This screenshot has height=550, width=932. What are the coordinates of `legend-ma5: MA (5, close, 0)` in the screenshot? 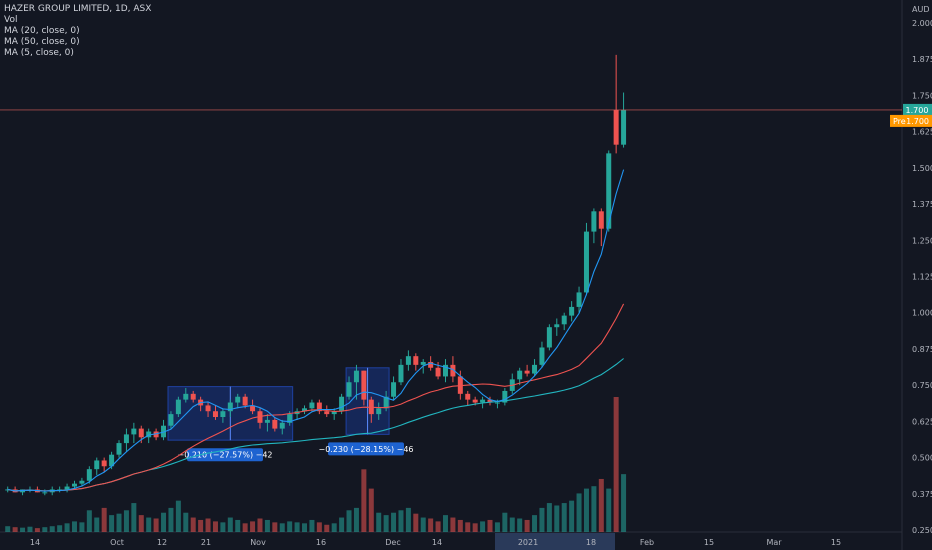 It's located at (39, 53).